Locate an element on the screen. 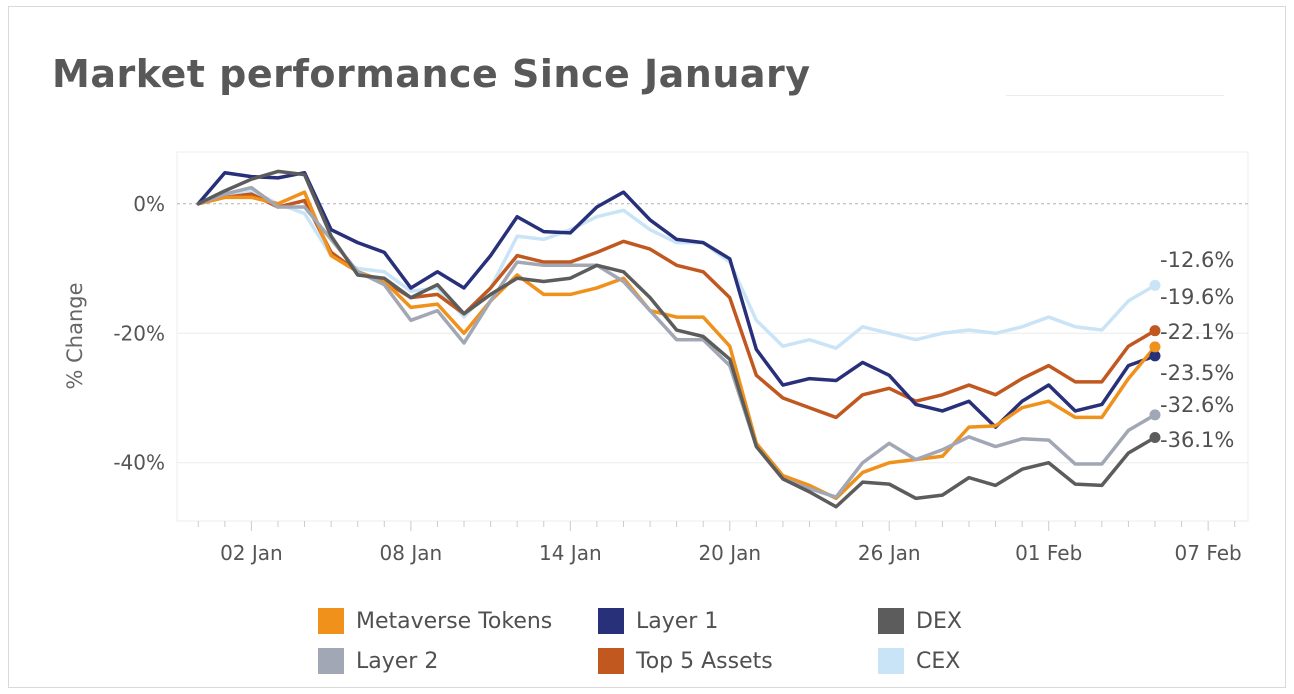 The image size is (1294, 694). x-tick-label: 20 Jan is located at coordinates (729, 553).